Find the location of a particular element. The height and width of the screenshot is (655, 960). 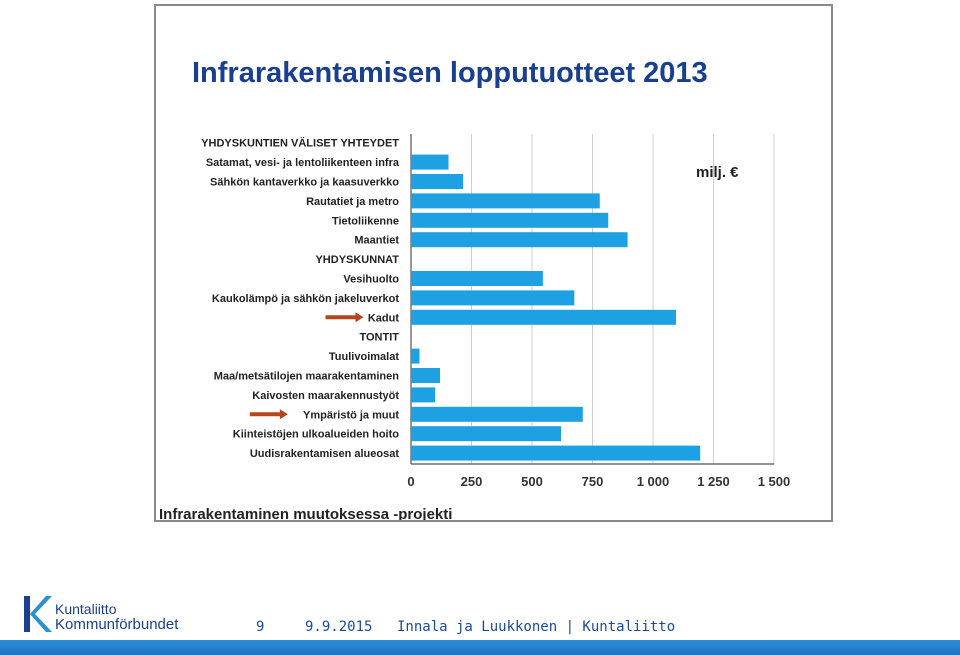

category-label: Maantiet is located at coordinates (376, 241).